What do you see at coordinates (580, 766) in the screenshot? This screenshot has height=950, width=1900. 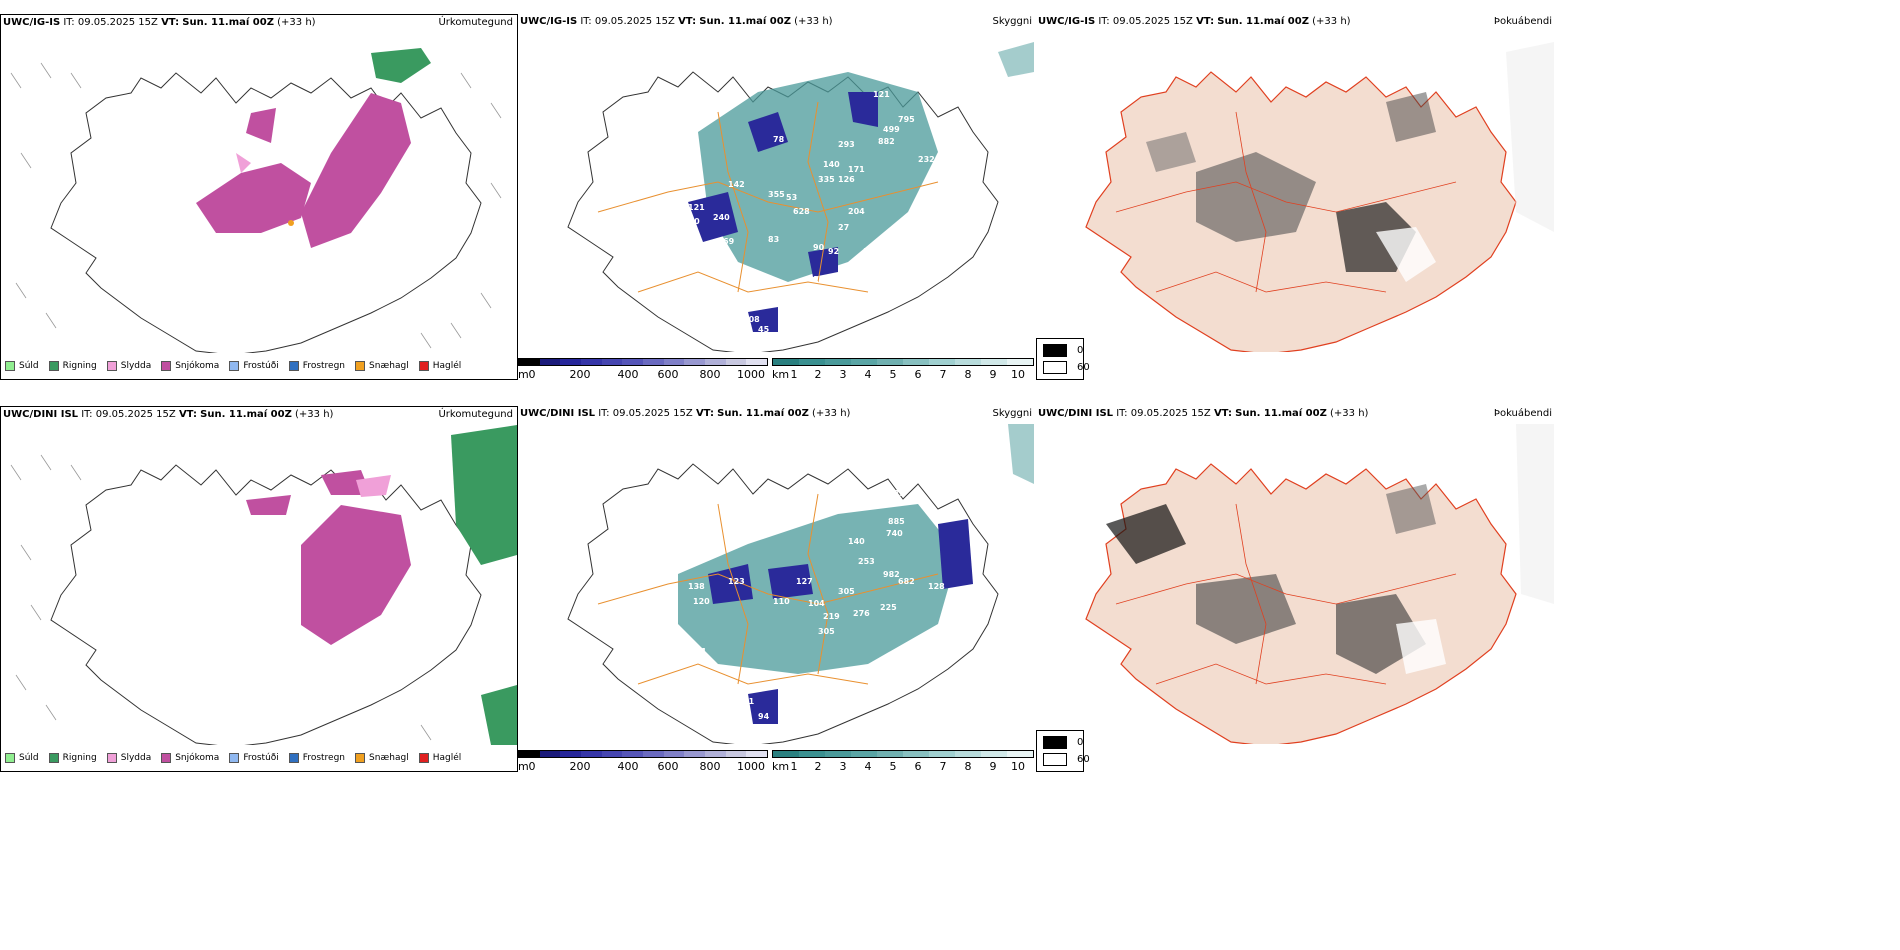 I see `colorbar-tick: 200` at bounding box center [580, 766].